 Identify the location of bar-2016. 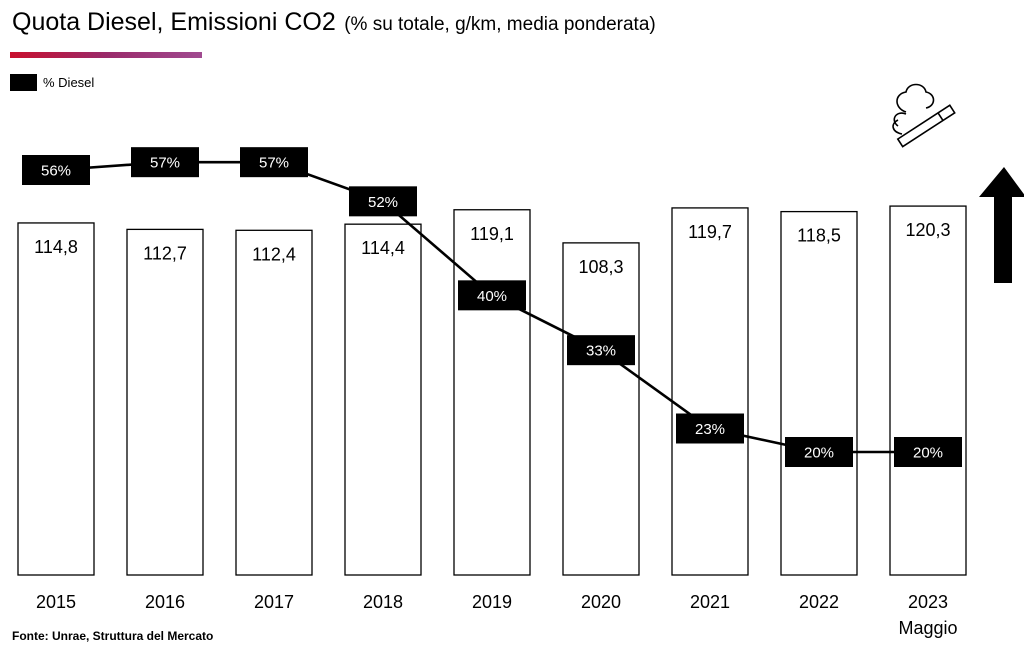
(165, 402).